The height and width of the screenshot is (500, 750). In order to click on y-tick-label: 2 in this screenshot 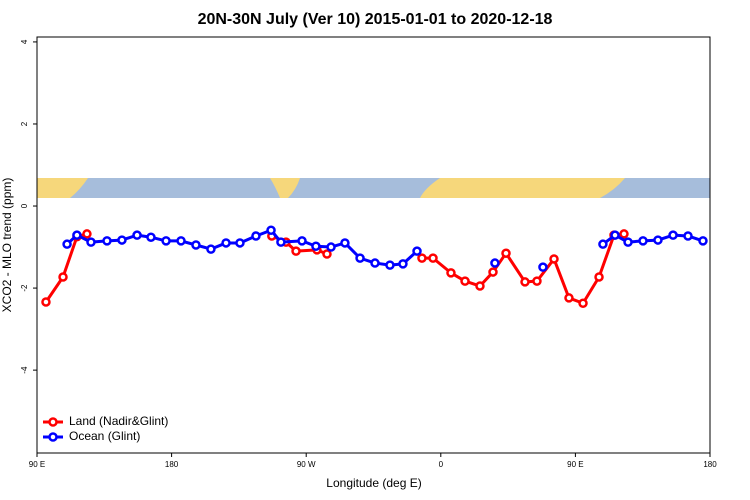, I will do `click(24, 123)`.